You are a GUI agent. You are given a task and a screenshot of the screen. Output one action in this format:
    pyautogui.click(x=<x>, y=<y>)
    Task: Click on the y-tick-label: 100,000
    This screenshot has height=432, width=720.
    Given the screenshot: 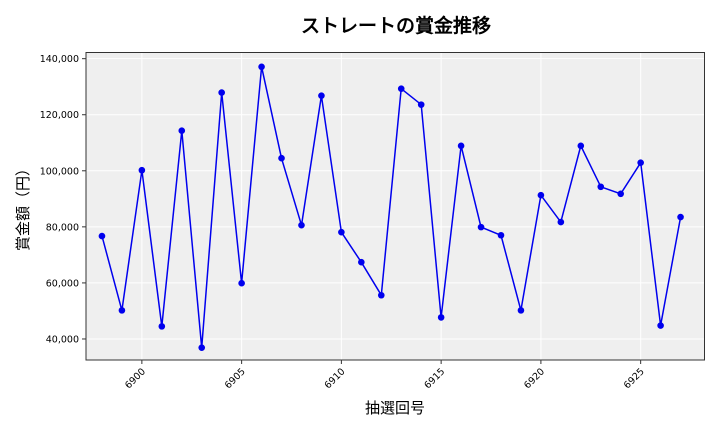 What is the action you would take?
    pyautogui.click(x=59, y=171)
    